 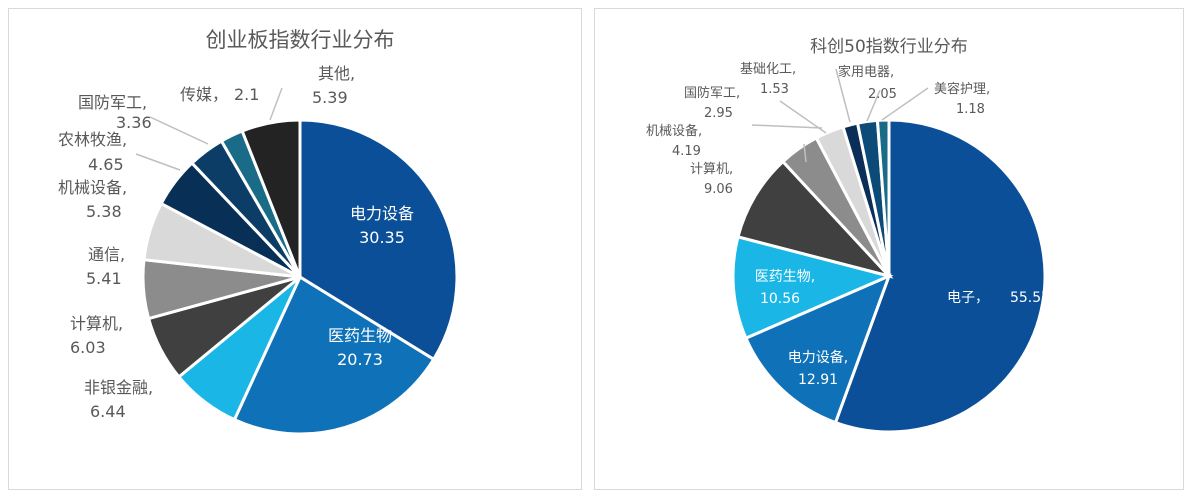 I want to click on chart1-label-value: 5.38, so click(x=104, y=211).